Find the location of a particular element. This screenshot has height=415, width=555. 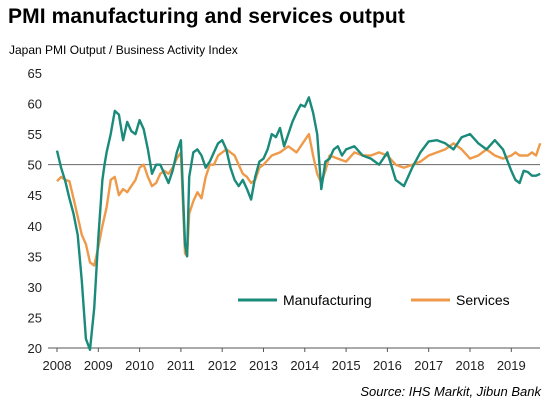

y-tick-label: 35 is located at coordinates (35, 256).